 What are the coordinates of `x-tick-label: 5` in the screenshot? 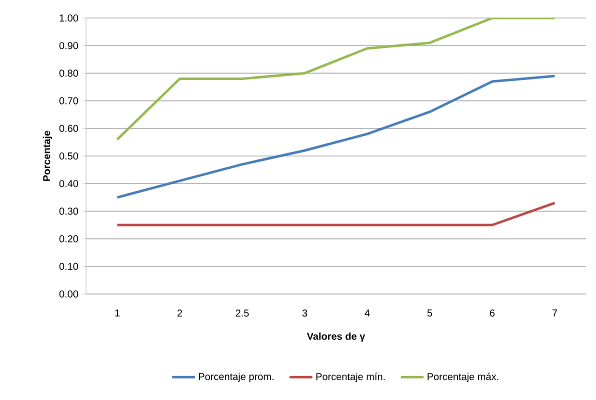 It's located at (429, 313).